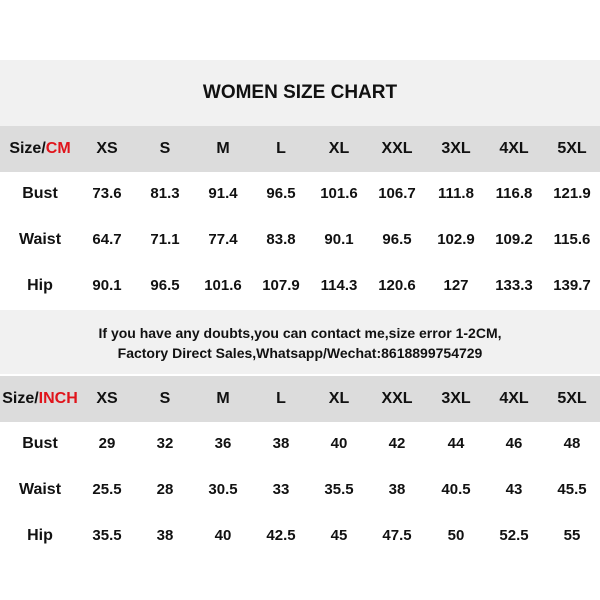 The width and height of the screenshot is (600, 600). Describe the element at coordinates (165, 489) in the screenshot. I see `measurement-value: 28` at that location.